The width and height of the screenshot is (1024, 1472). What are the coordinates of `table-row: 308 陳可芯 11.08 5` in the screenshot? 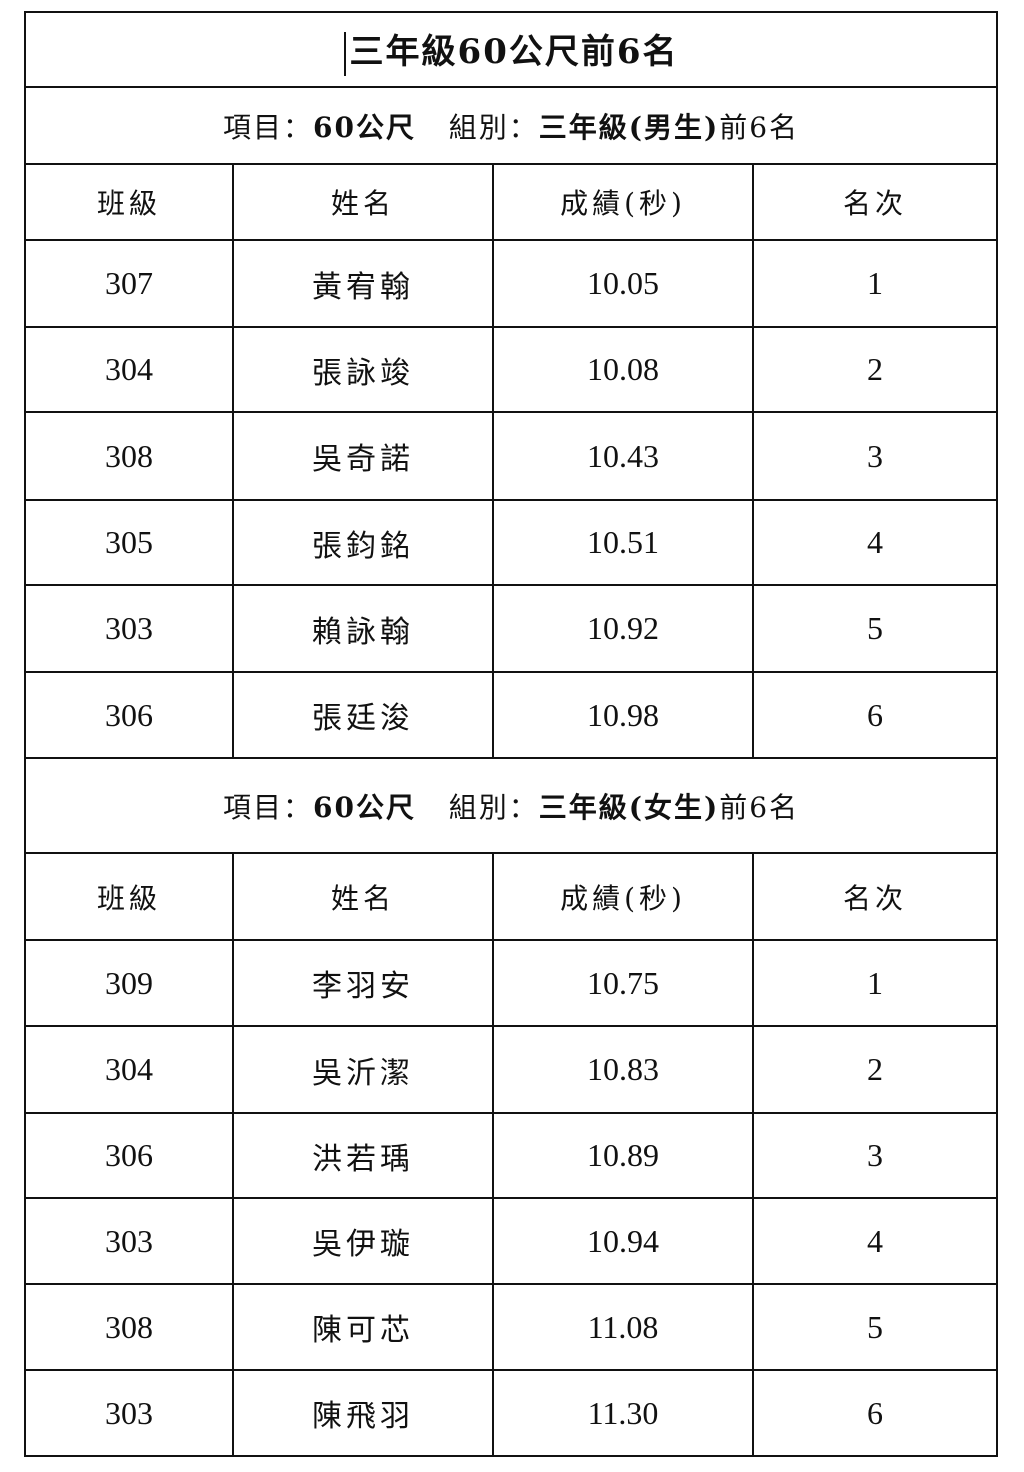 It's located at (511, 1327).